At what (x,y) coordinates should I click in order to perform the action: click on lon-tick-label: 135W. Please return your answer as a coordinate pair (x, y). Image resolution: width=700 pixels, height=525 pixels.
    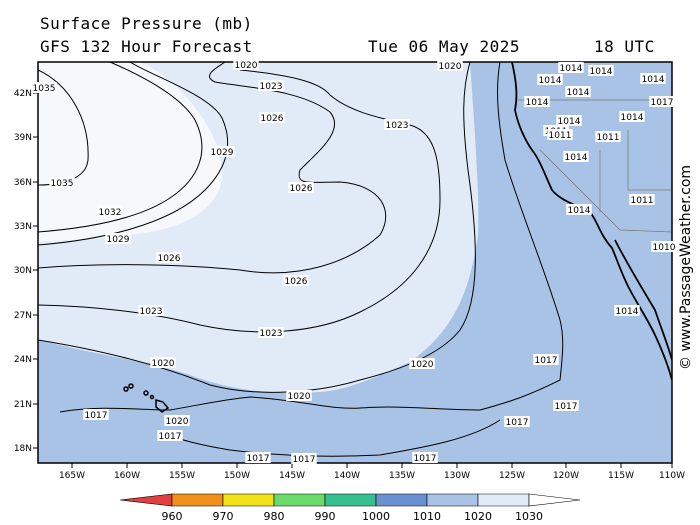
    Looking at the image, I should click on (402, 476).